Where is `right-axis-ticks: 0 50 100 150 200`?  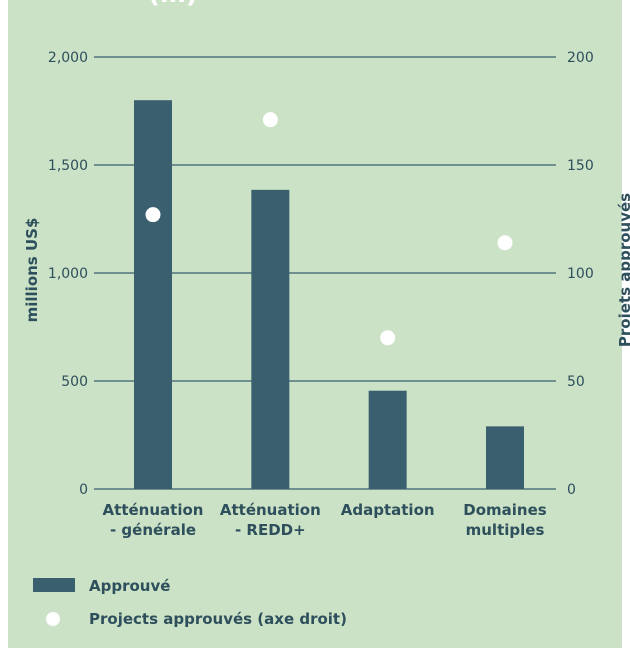
right-axis-ticks: 0 50 100 150 200 is located at coordinates (580, 274).